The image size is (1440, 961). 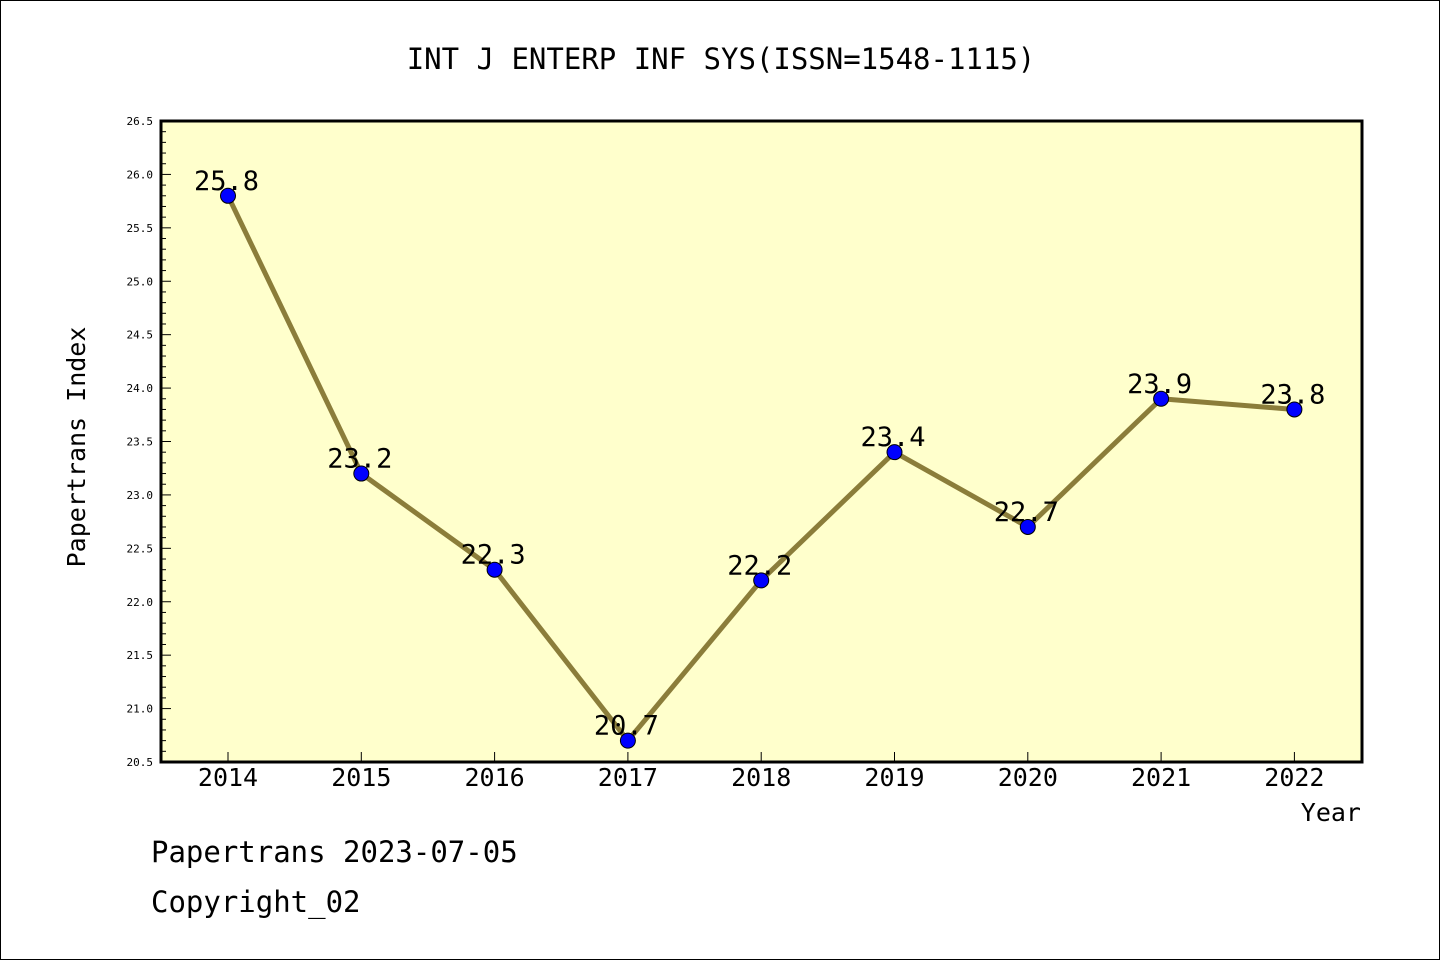 What do you see at coordinates (893, 437) in the screenshot?
I see `data-label: 23.4` at bounding box center [893, 437].